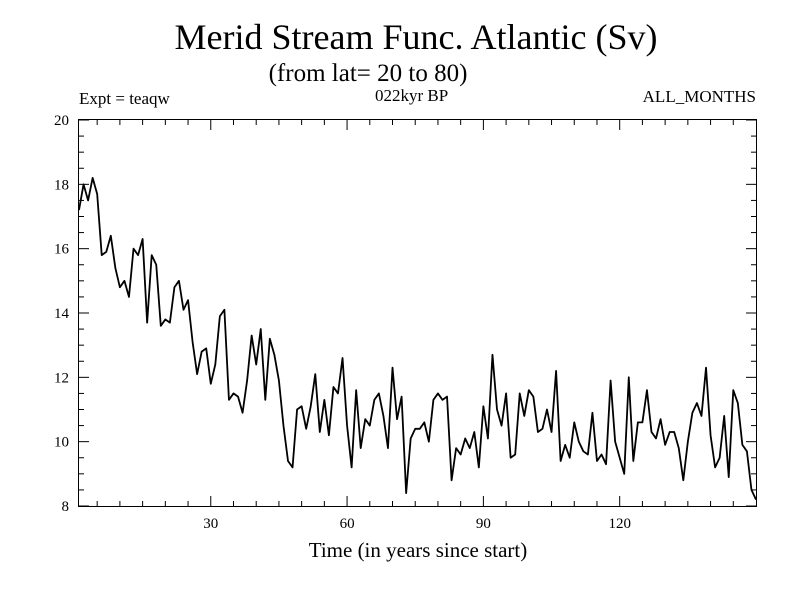 The width and height of the screenshot is (800, 600). What do you see at coordinates (124, 98) in the screenshot?
I see `experiment-label: Expt = teaqw` at bounding box center [124, 98].